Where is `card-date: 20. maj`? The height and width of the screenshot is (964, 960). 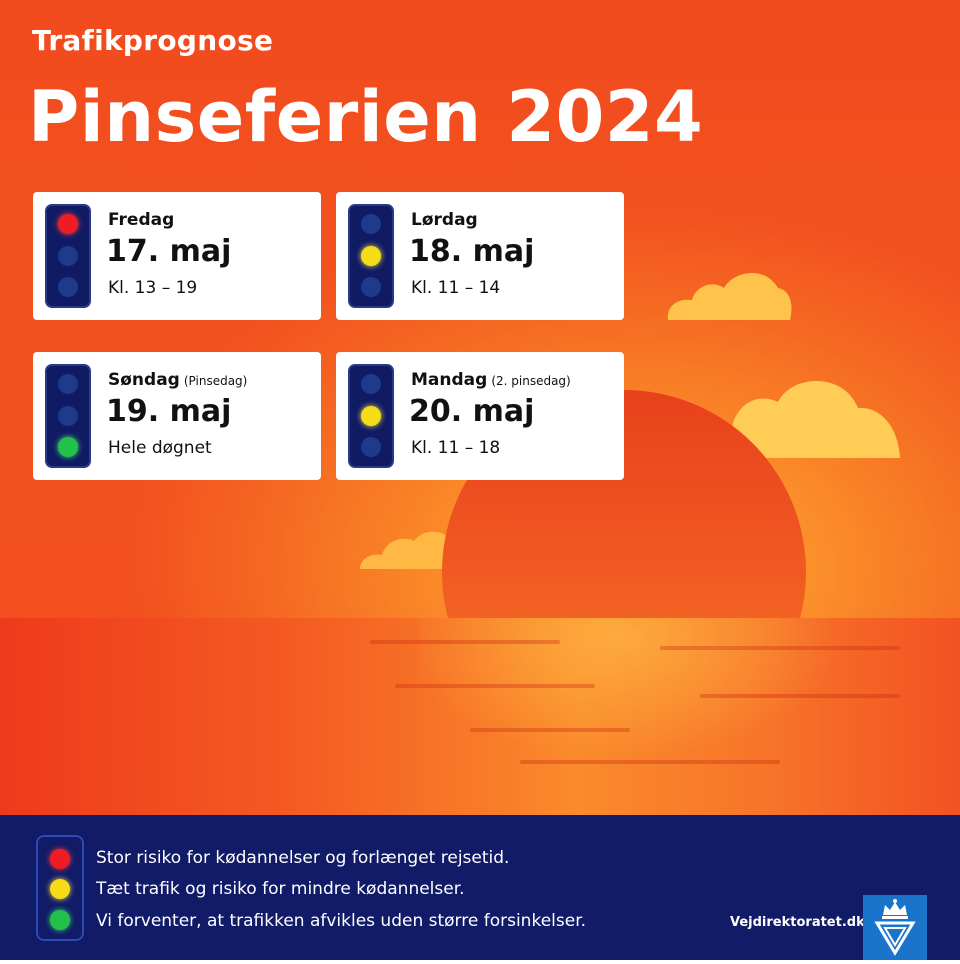 card-date: 20. maj is located at coordinates (472, 411).